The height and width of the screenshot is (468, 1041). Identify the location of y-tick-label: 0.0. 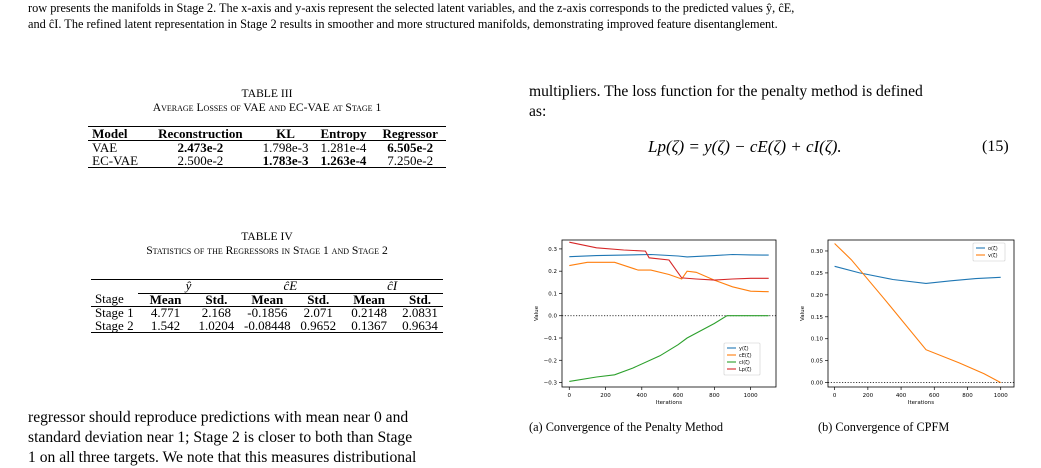
(552, 317).